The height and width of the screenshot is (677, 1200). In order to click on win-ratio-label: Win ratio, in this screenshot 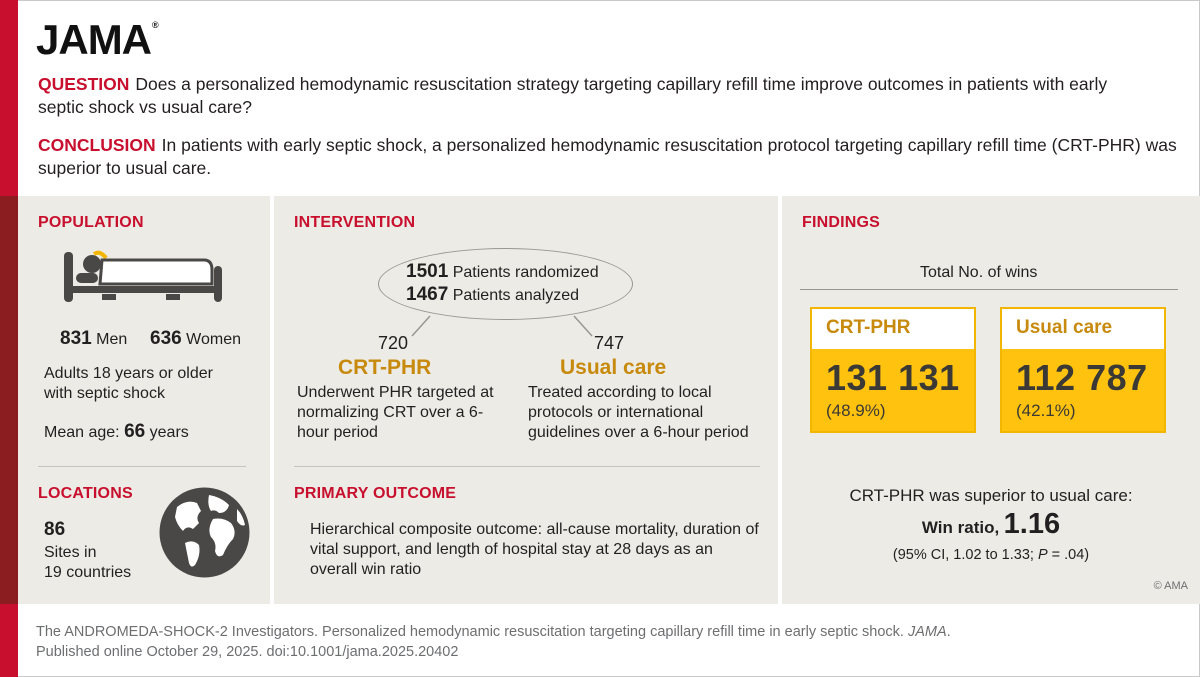, I will do `click(960, 527)`.